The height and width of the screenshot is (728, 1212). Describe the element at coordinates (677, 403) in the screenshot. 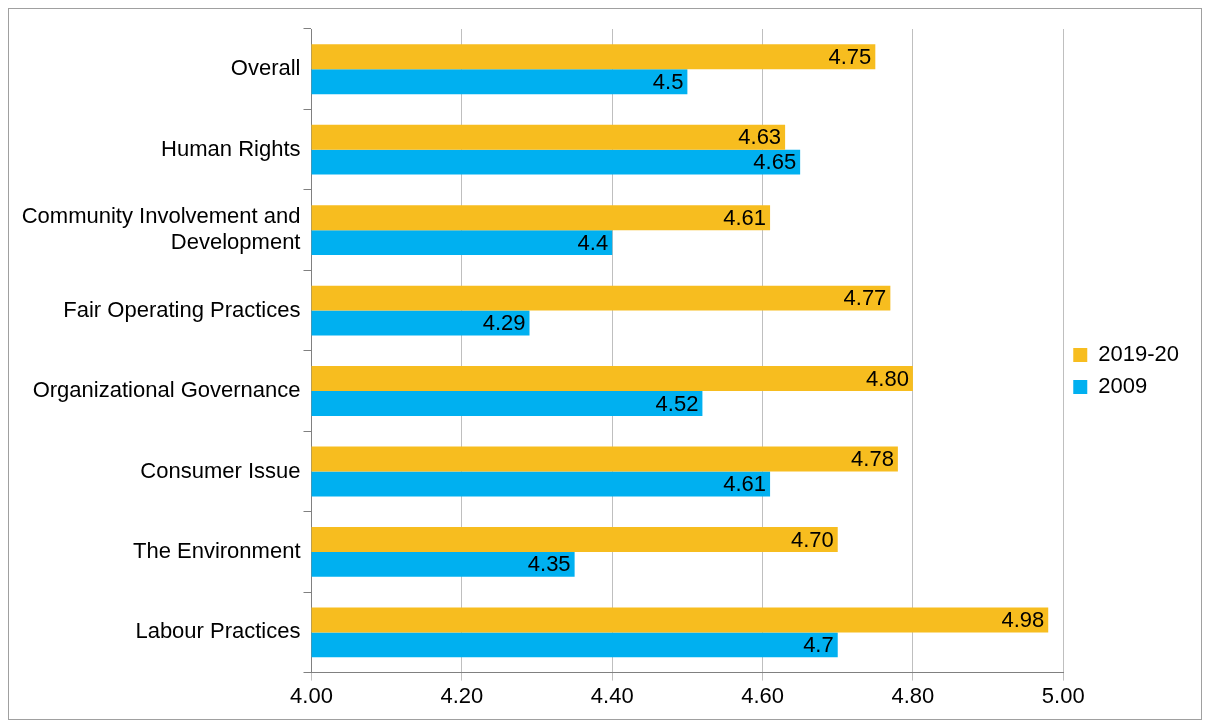

I see `data-label: 4.52` at that location.